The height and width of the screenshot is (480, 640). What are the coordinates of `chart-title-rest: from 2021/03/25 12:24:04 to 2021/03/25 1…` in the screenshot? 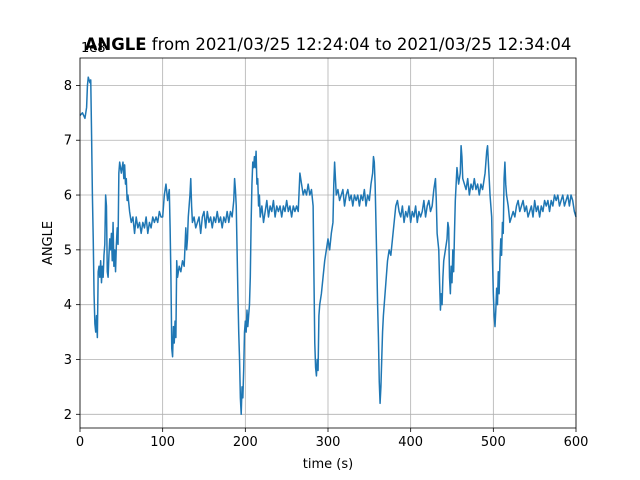 It's located at (359, 44).